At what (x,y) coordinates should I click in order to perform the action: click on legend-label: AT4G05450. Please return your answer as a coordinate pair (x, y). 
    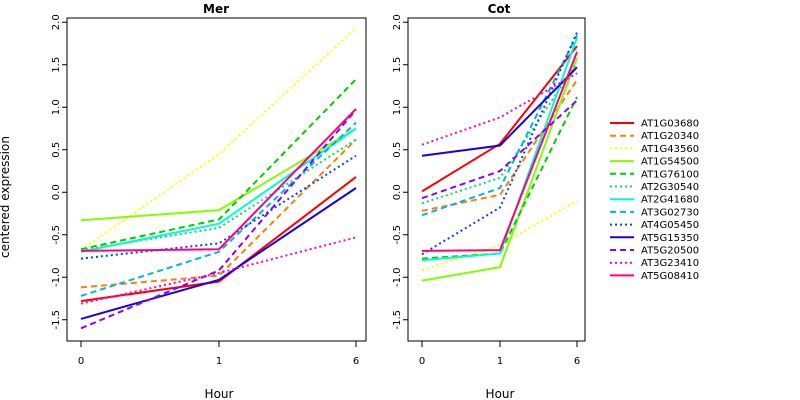
    Looking at the image, I should click on (670, 225).